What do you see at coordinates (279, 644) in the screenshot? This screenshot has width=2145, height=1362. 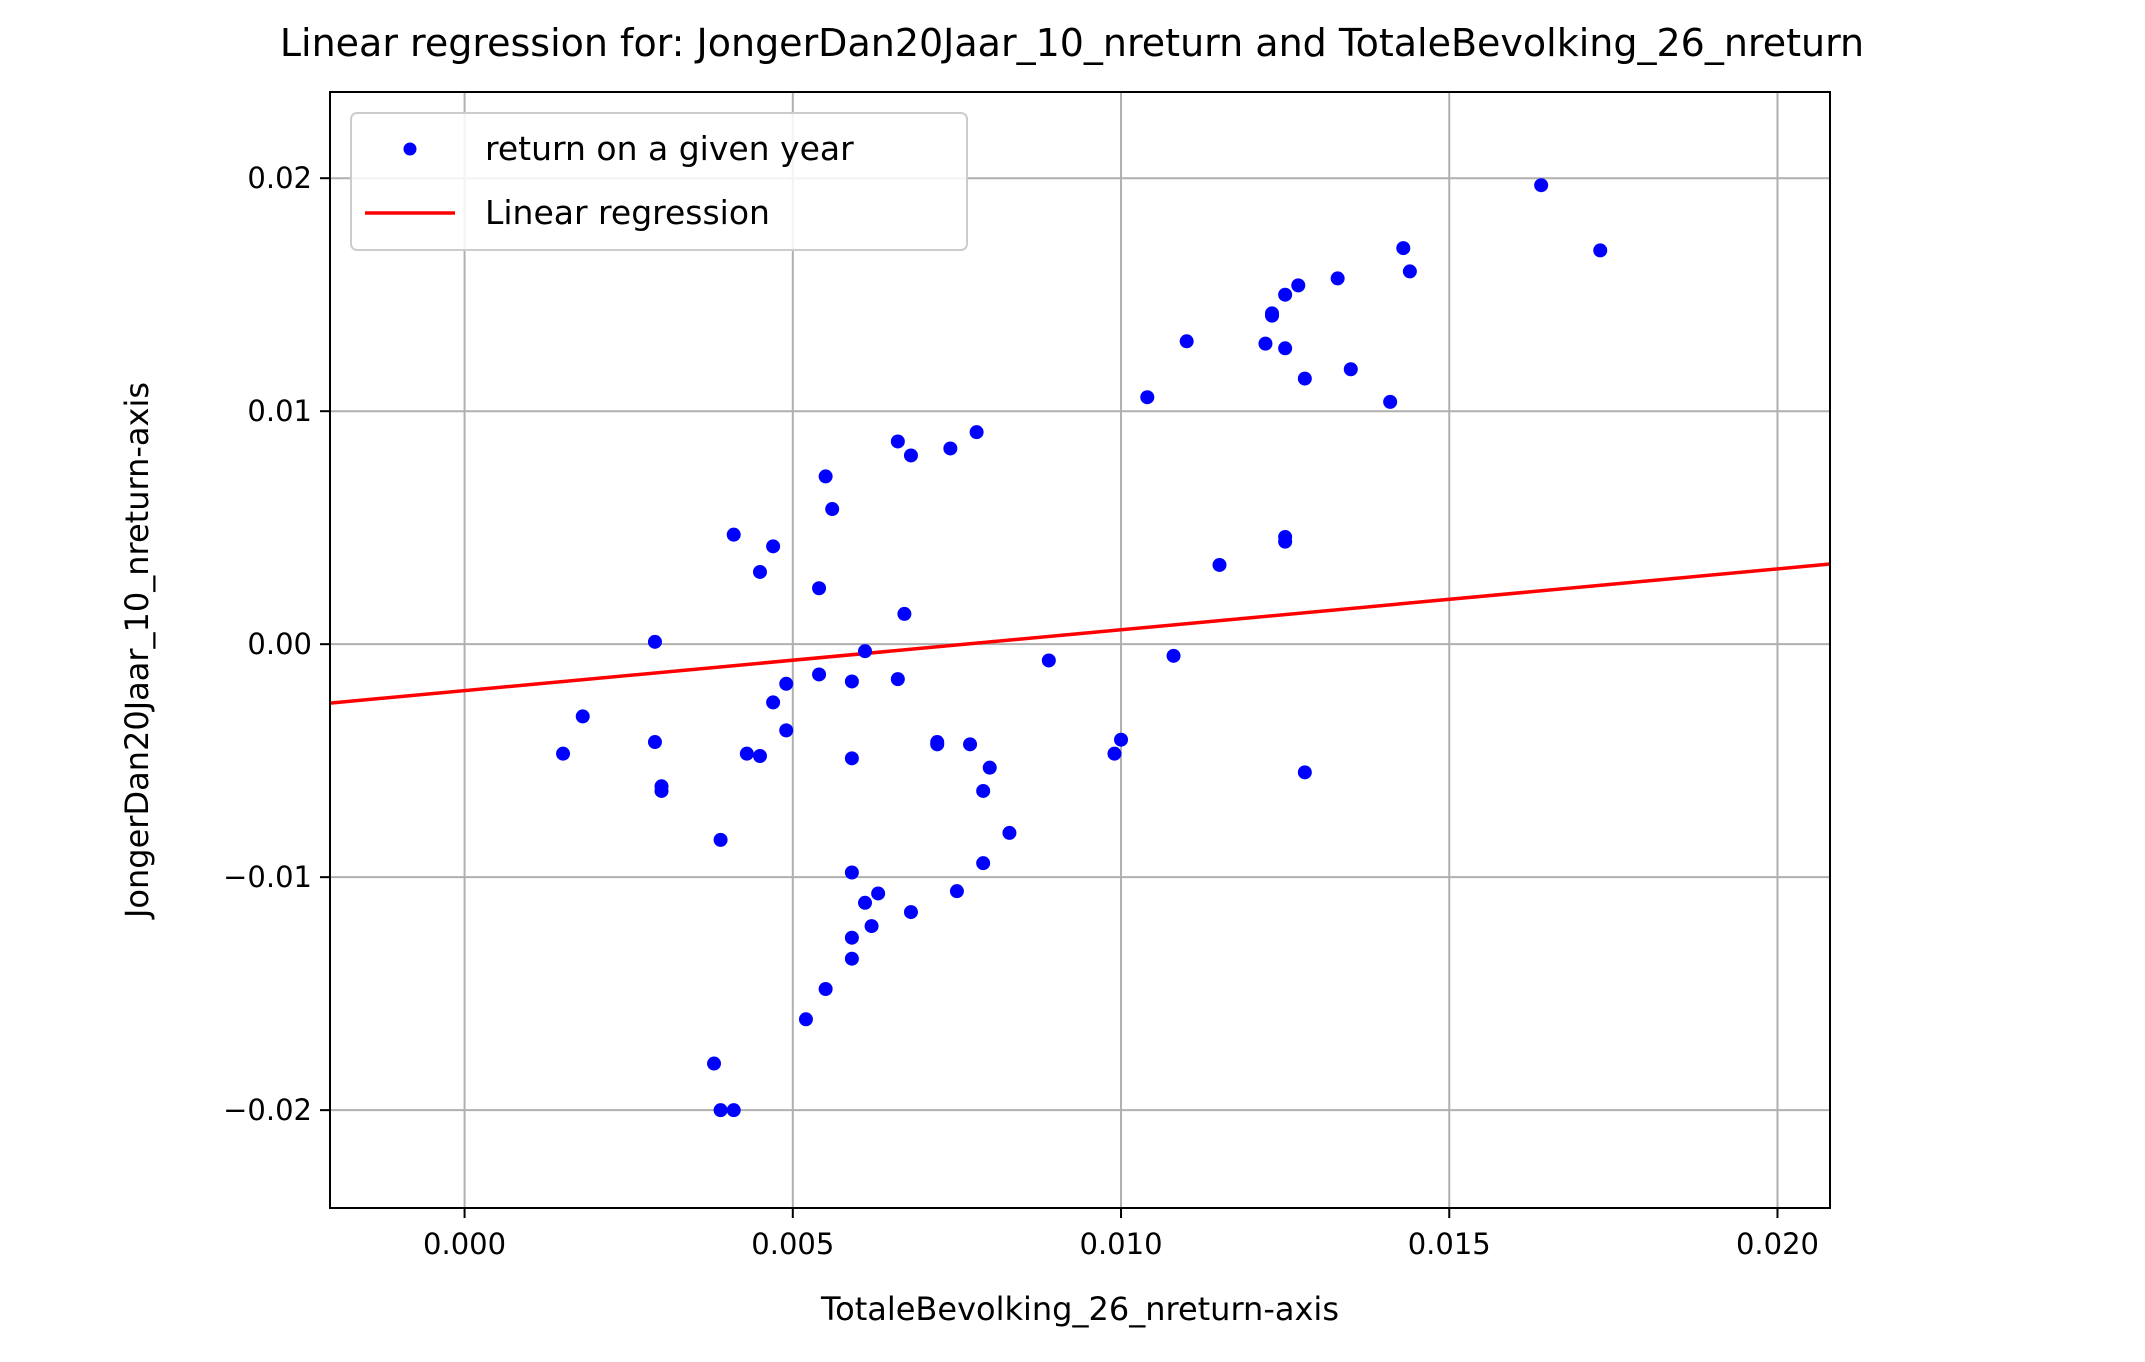 I see `y-tick-label: 0.00` at bounding box center [279, 644].